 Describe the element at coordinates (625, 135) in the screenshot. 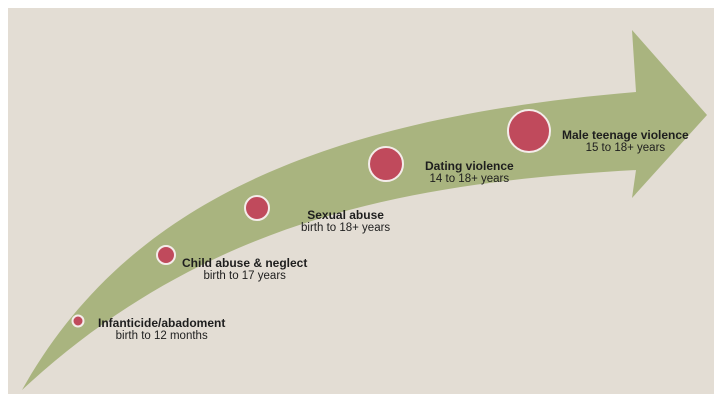

I see `stage-title: Male teenage violence` at that location.